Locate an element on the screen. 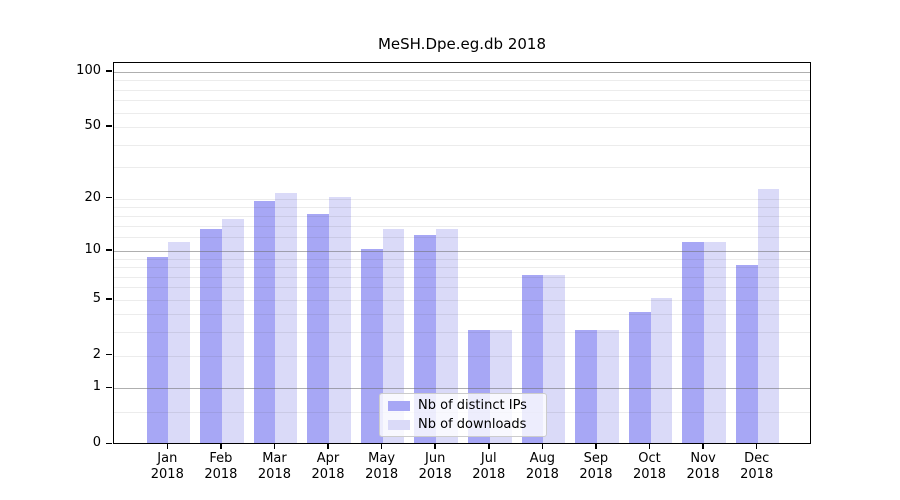  y-tick-label: 10 is located at coordinates (92, 249).